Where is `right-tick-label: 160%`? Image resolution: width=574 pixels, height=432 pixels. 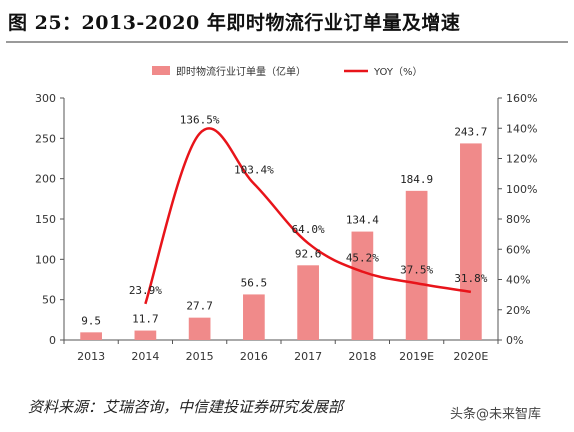
right-tick-label: 160% is located at coordinates (521, 98).